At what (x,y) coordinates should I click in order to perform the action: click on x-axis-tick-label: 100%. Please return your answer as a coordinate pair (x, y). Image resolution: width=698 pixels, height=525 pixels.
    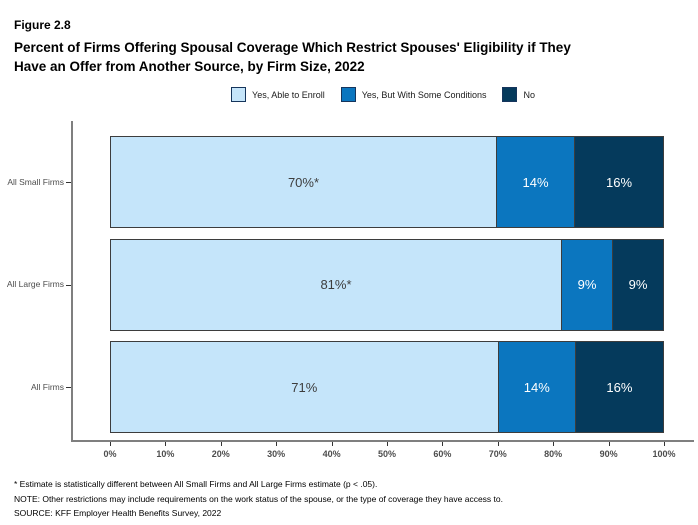
    Looking at the image, I should click on (664, 454).